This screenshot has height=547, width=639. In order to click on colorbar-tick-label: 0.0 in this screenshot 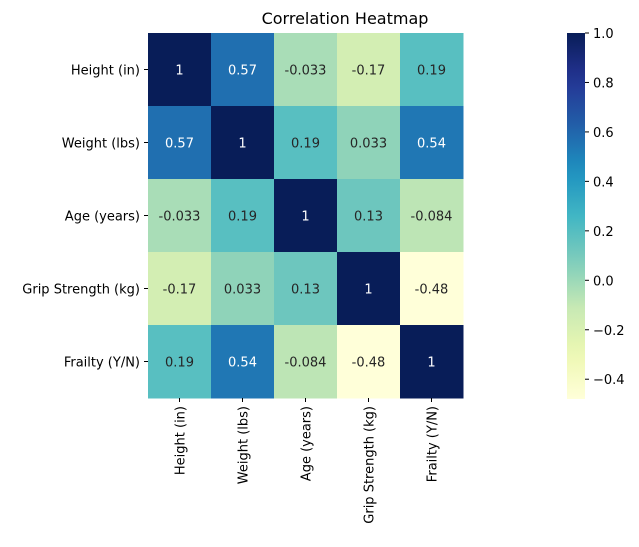, I will do `click(603, 281)`.